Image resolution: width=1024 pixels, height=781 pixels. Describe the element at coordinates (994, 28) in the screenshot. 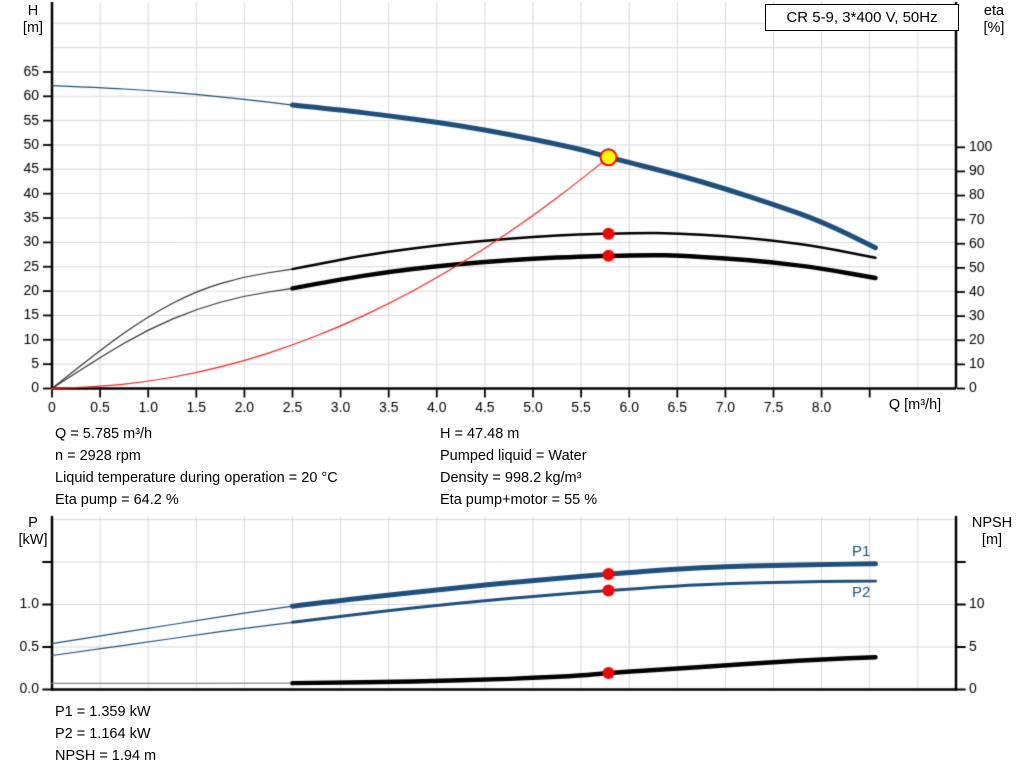

I see `eta-axis-unit: [%]` at that location.